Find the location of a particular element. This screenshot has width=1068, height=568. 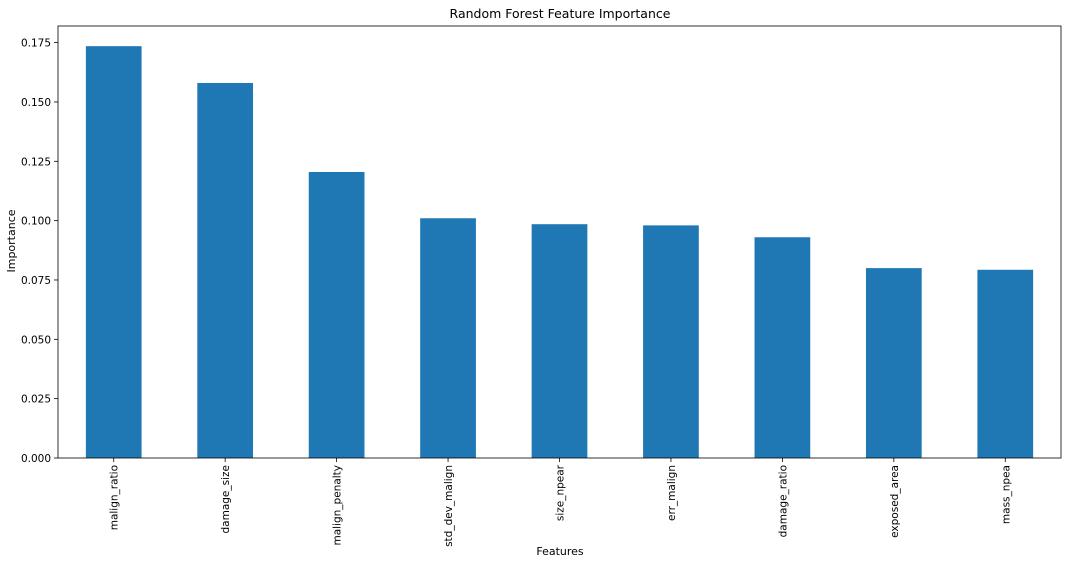

chart-title: Random Forest Feature Importance is located at coordinates (560, 13).